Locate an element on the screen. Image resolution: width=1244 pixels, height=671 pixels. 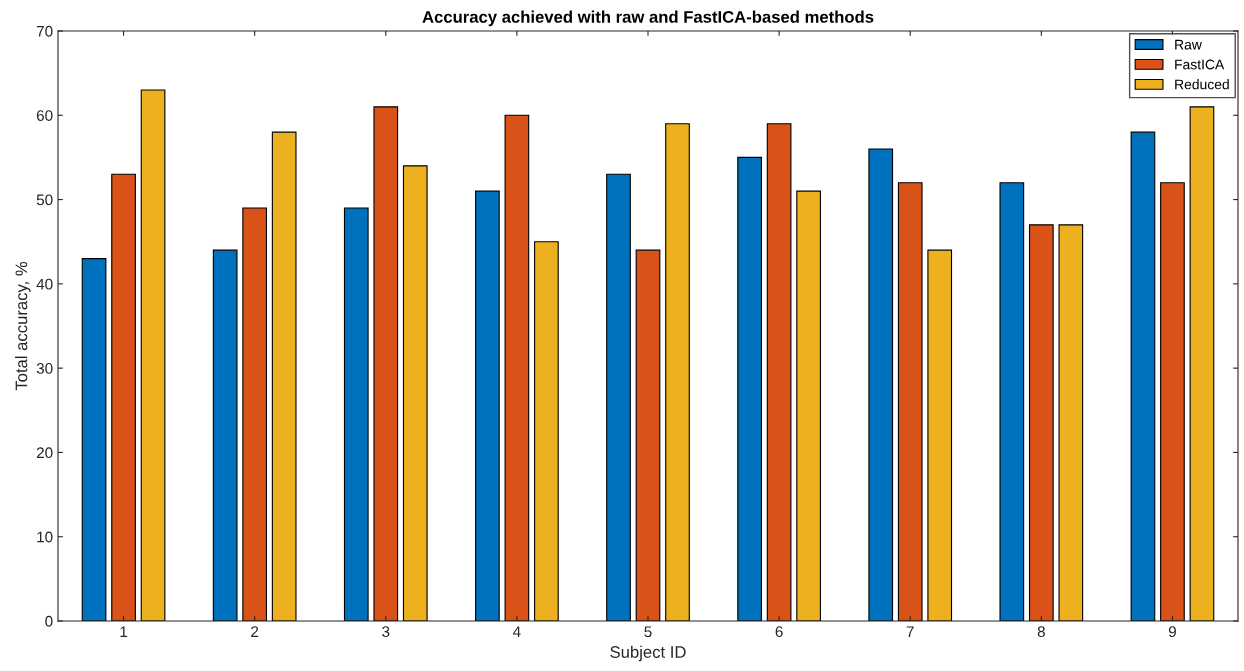
x-tick-label: 2 is located at coordinates (255, 631).